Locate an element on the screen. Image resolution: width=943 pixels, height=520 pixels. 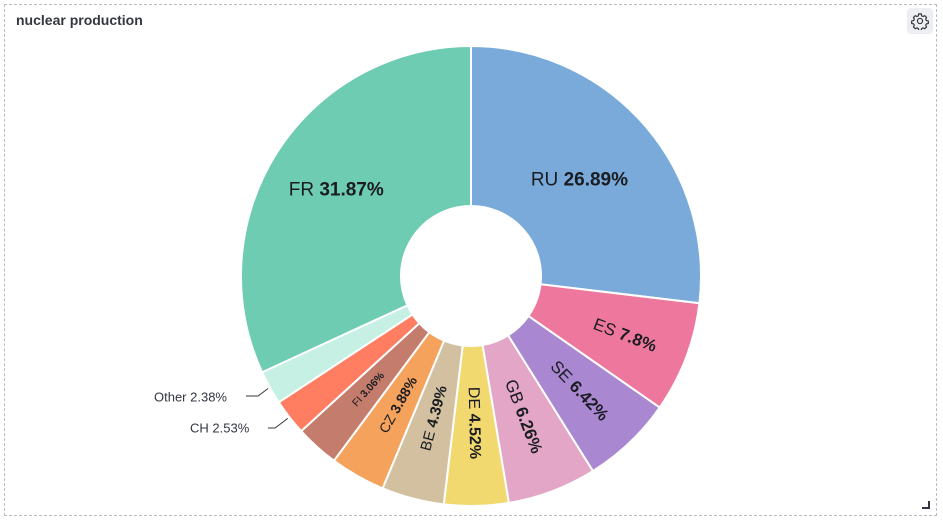
resize-handle is located at coordinates (926, 505).